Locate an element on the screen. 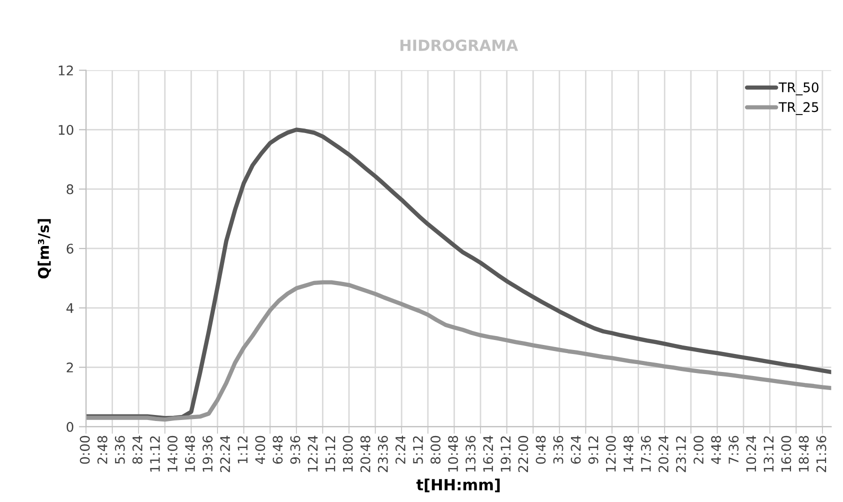 This screenshot has height=502, width=843. chart-title: HIDROGRAMA is located at coordinates (459, 45).